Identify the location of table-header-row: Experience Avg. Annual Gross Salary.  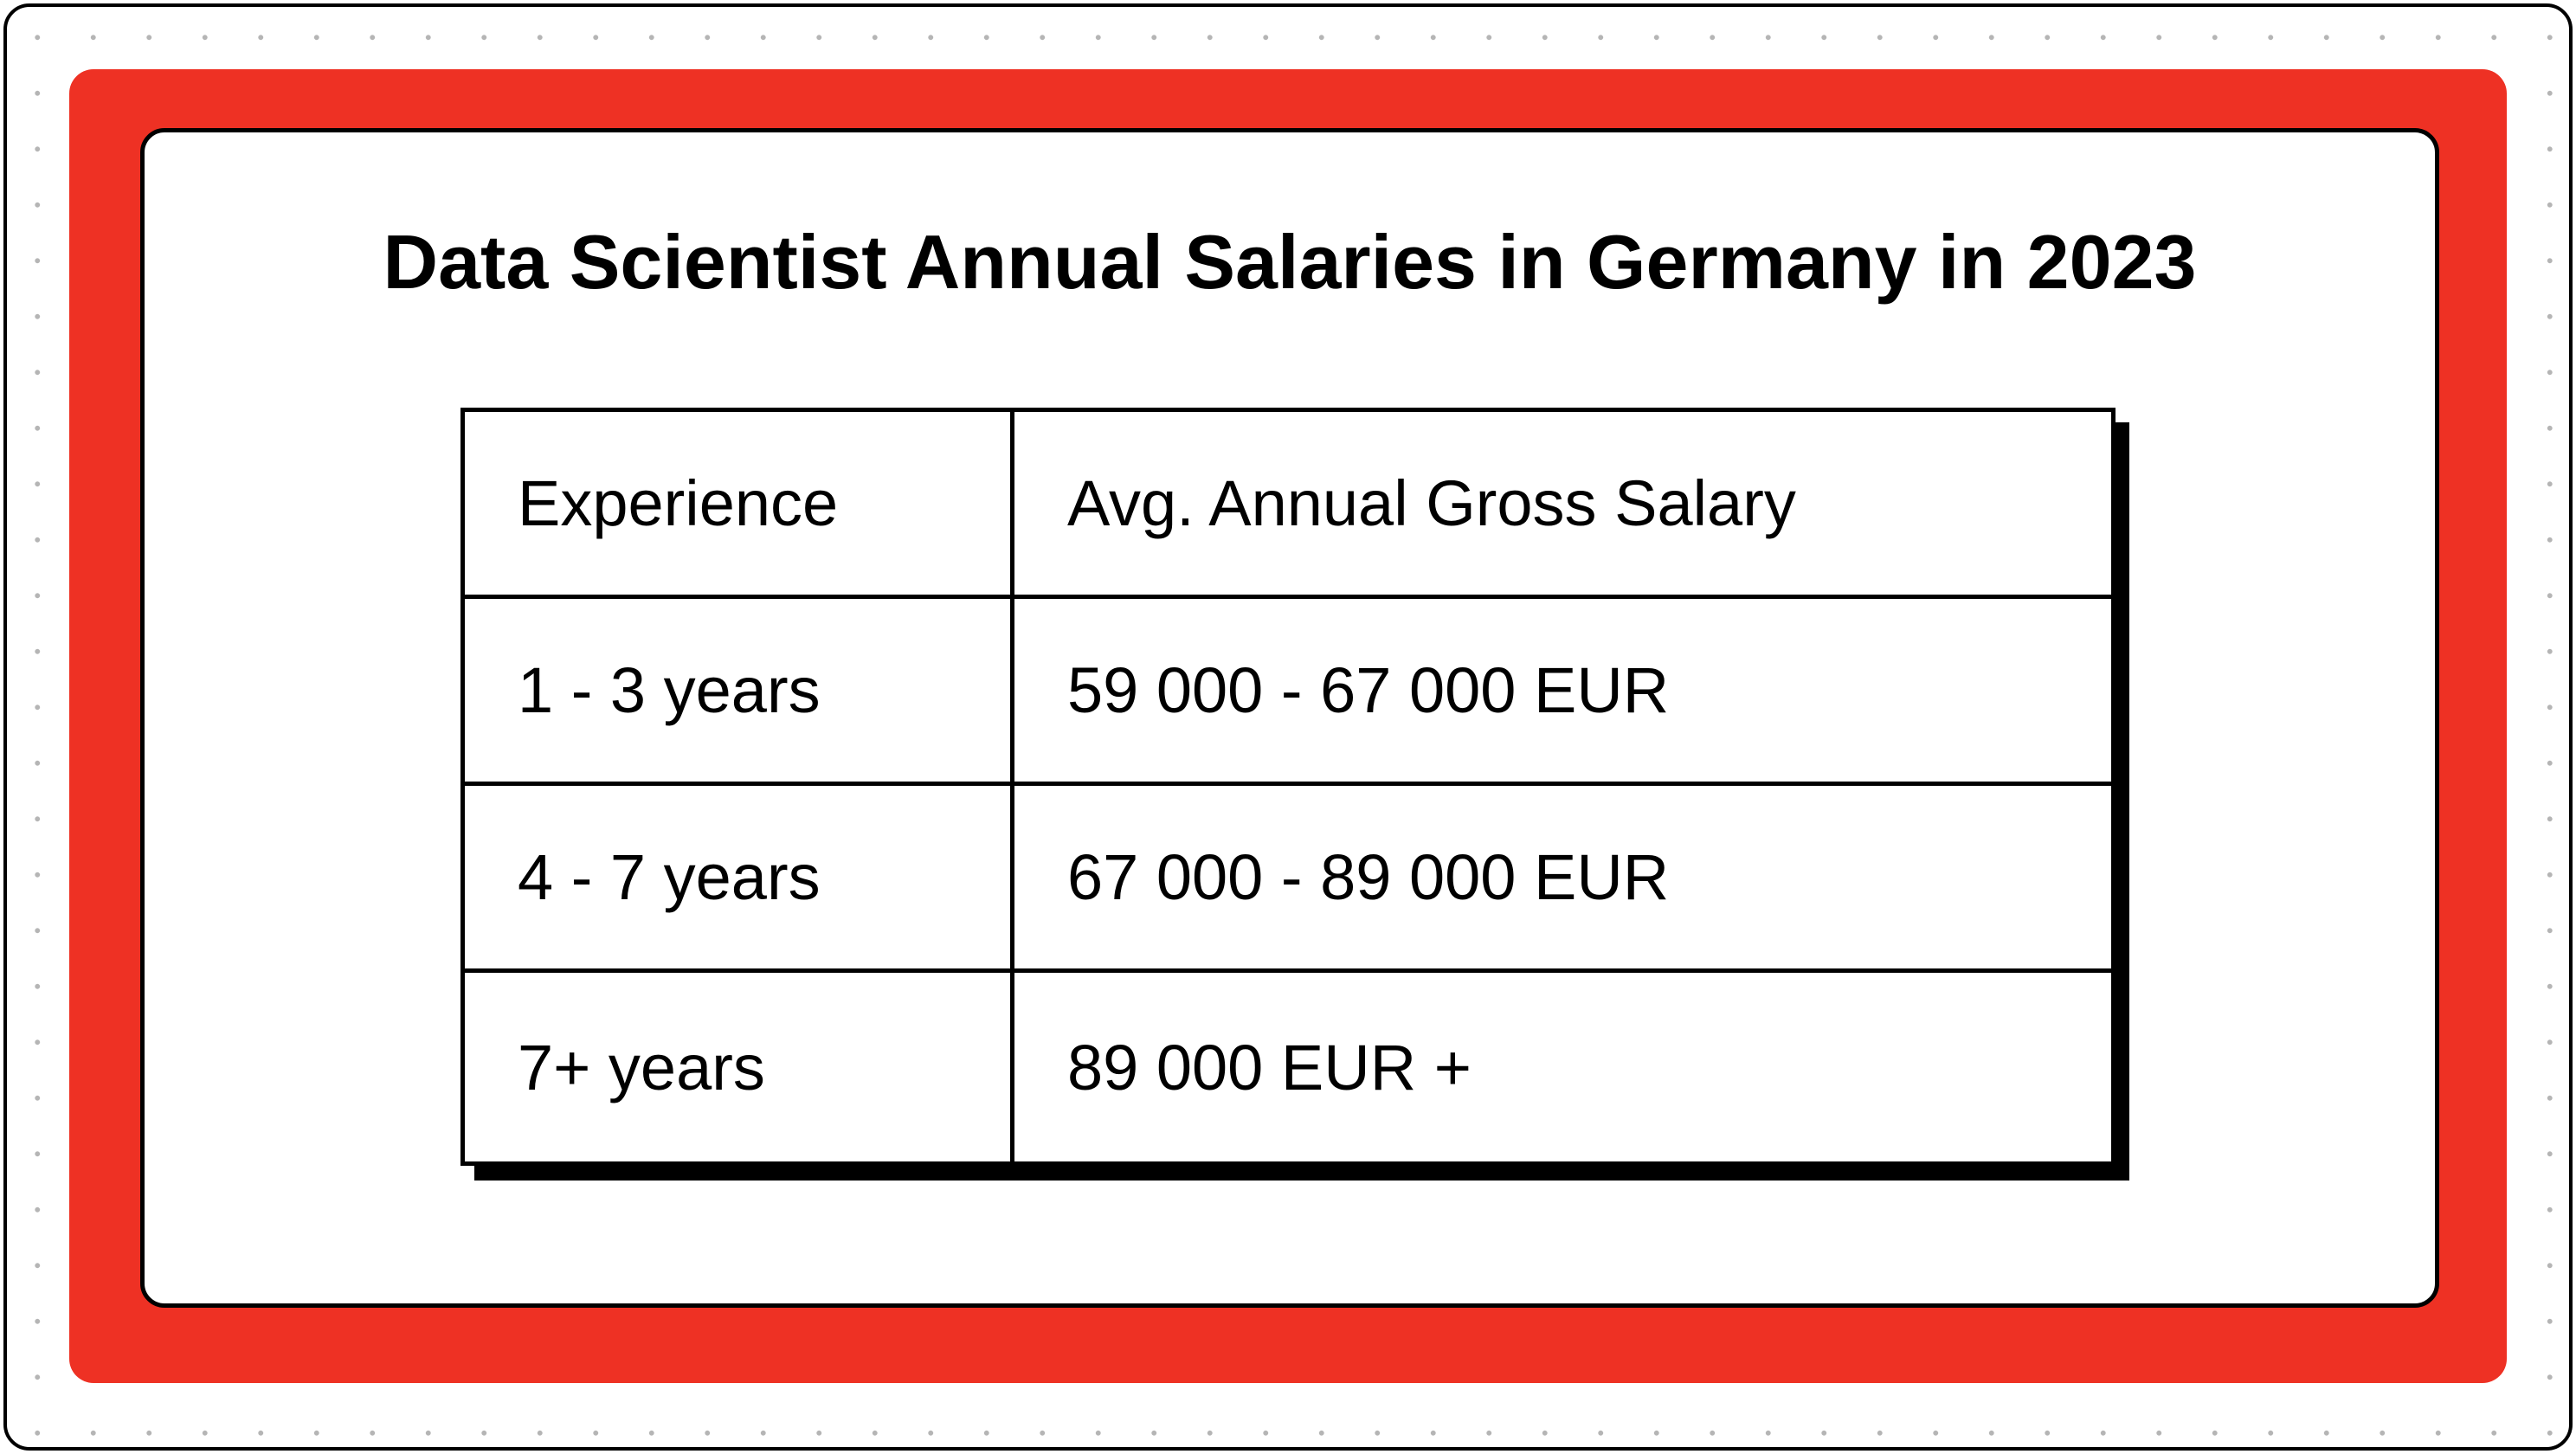
(1288, 506).